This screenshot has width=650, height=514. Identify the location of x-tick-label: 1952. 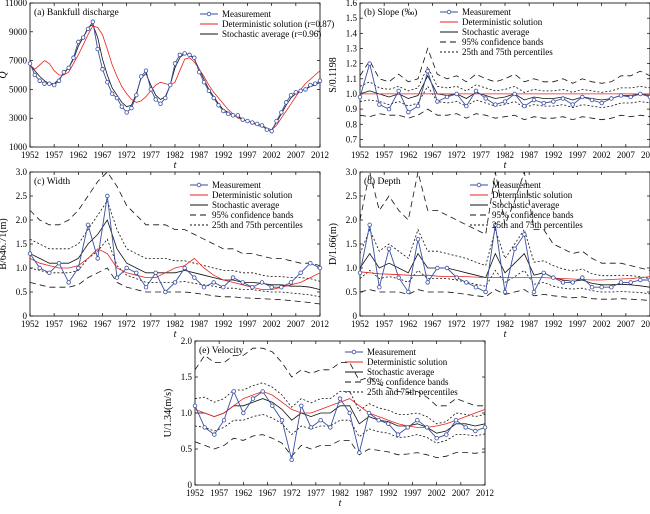
(30, 155).